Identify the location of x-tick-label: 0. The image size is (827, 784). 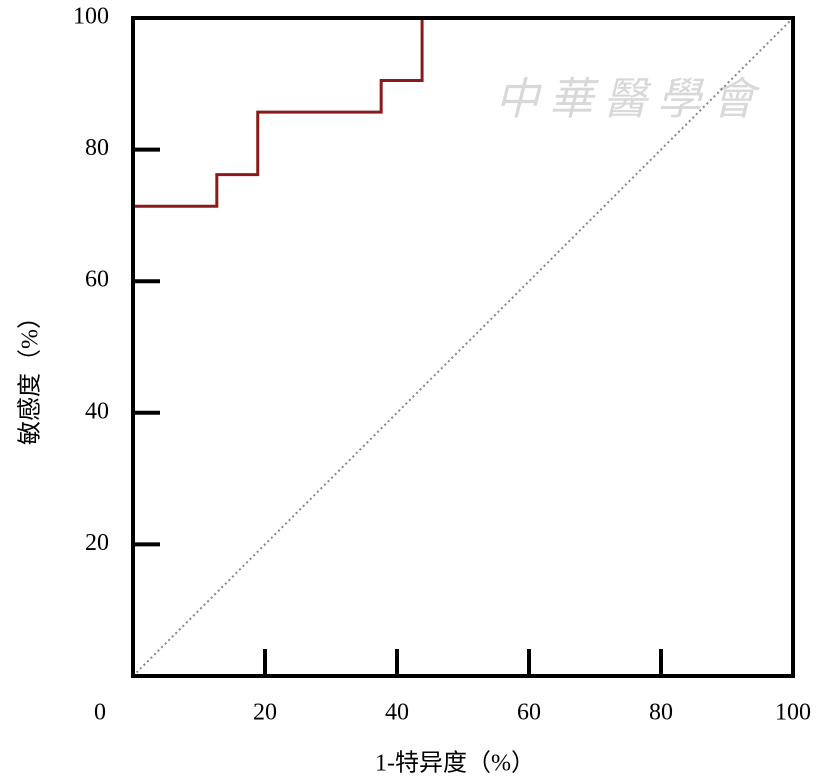
(100, 713).